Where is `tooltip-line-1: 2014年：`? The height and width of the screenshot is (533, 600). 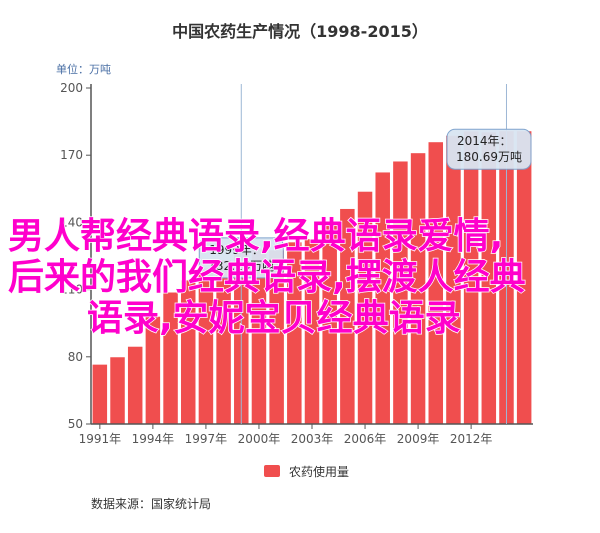 tooltip-line-1: 2014年： is located at coordinates (484, 141).